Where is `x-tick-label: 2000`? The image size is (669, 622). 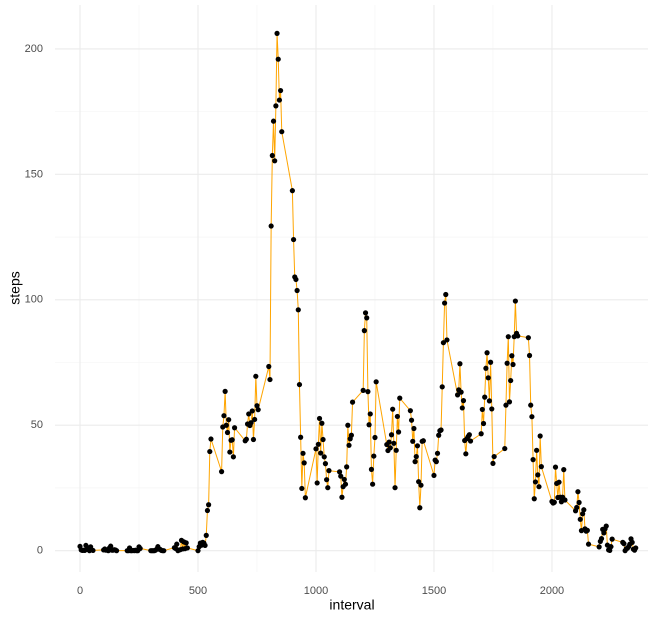
x-tick-label: 2000 is located at coordinates (552, 591).